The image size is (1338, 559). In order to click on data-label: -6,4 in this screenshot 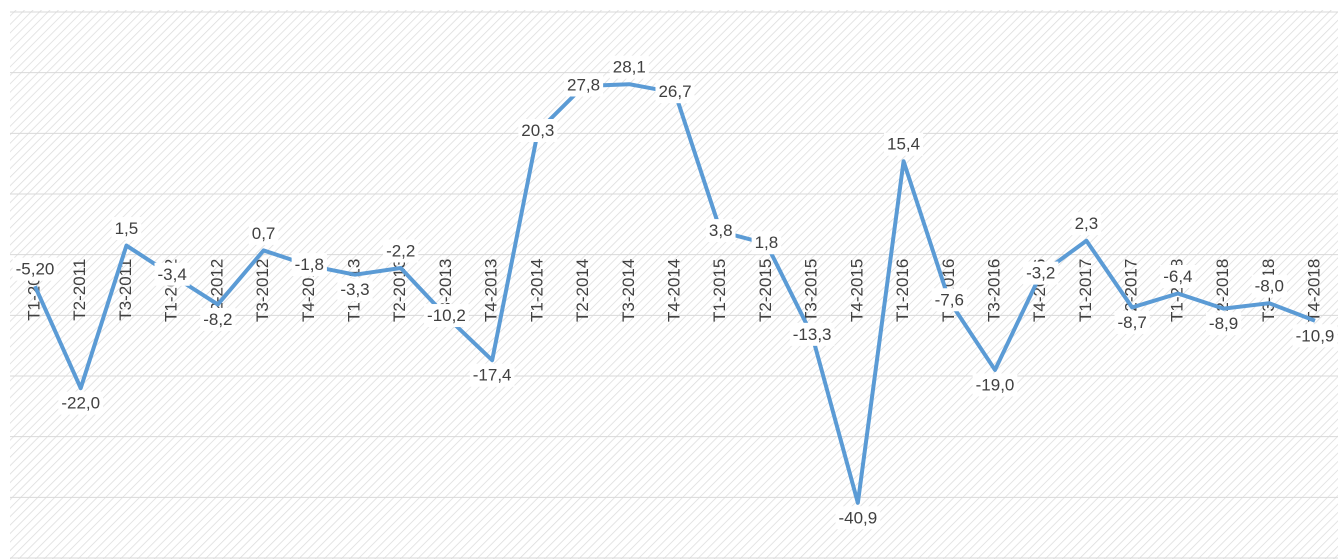, I will do `click(1178, 276)`.